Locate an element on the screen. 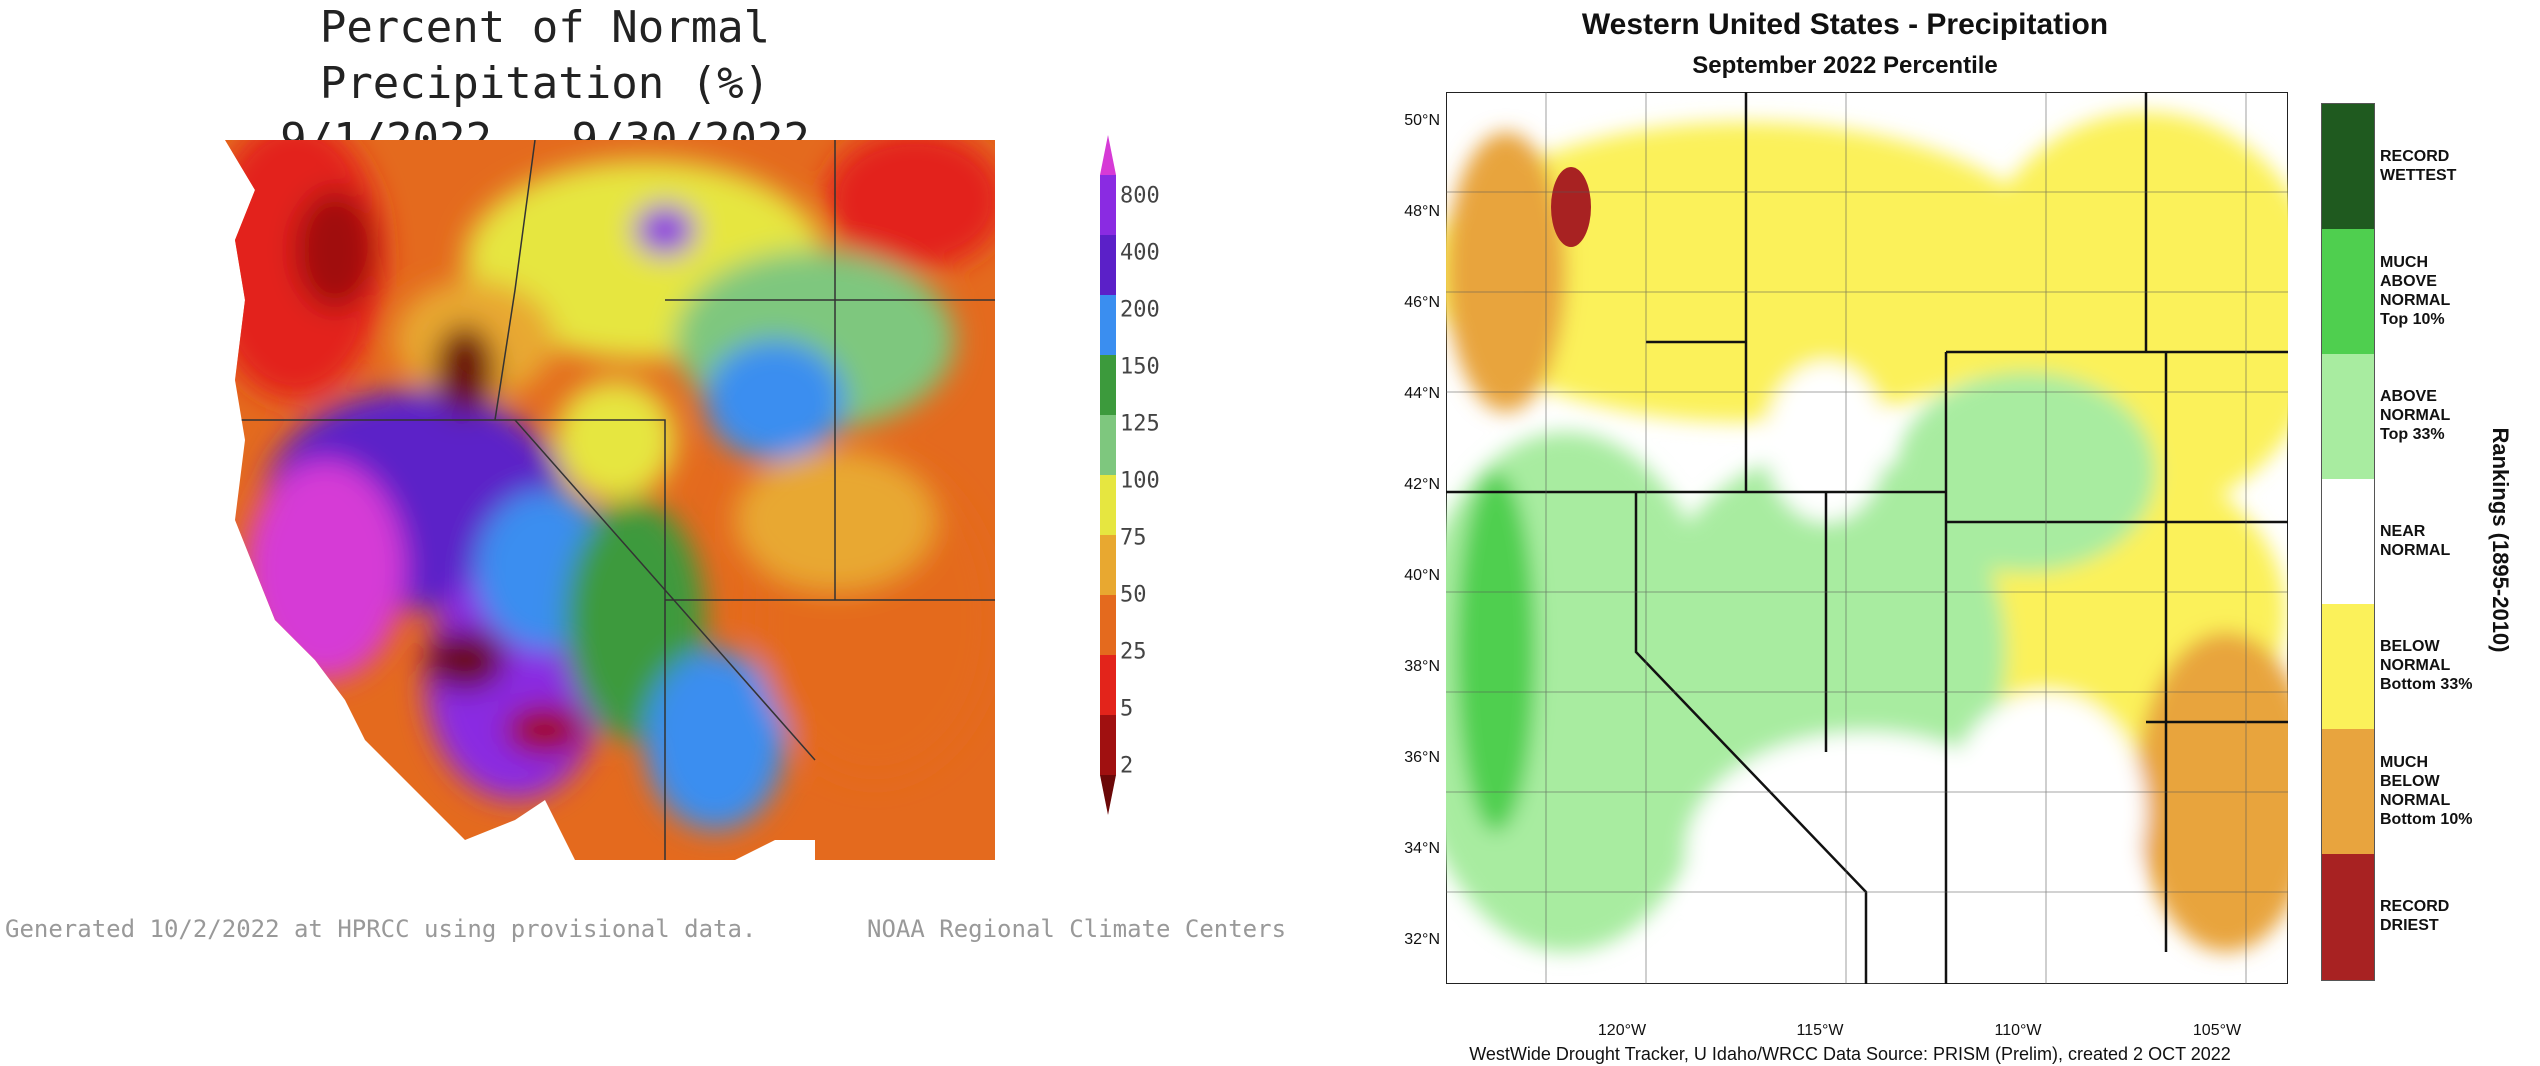 The image size is (2540, 1066). rankings-legend-colorbar is located at coordinates (2348, 542).